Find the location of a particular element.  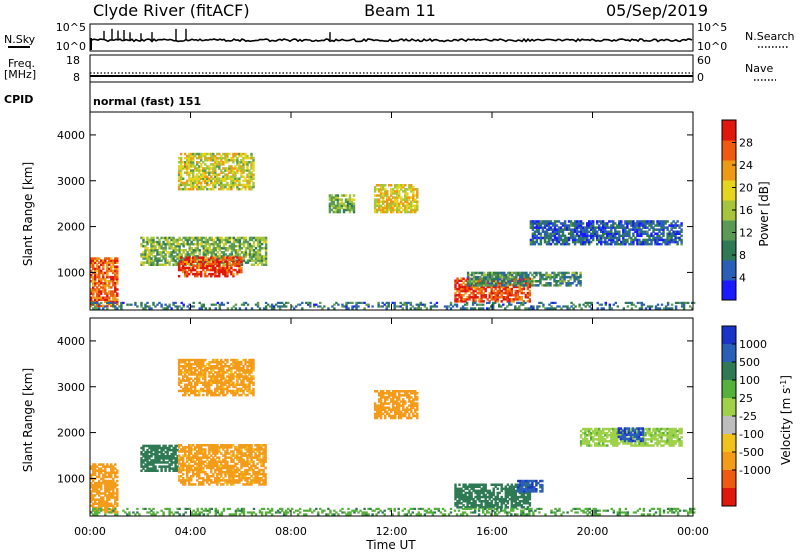

colorbar-frame is located at coordinates (729, 210).